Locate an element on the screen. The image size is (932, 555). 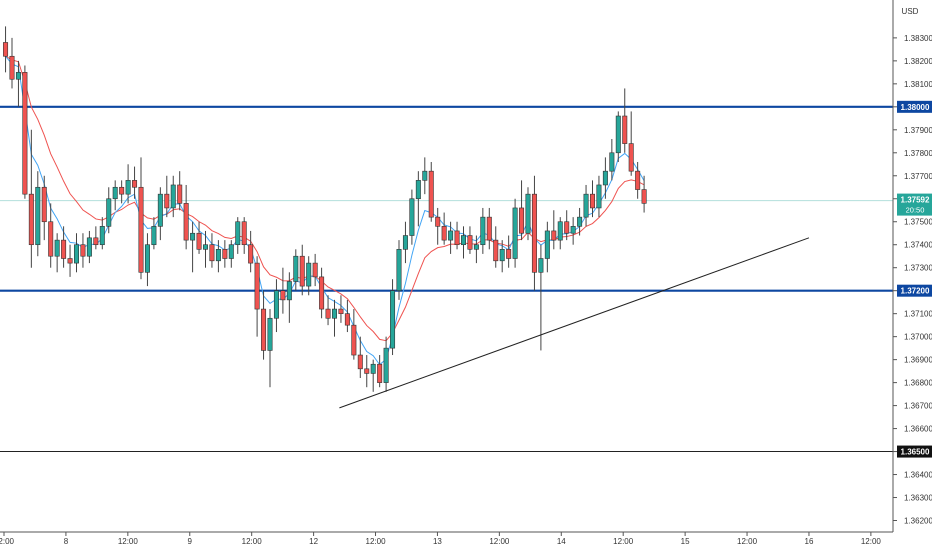
ytick-label: 1.38200 is located at coordinates (918, 61).